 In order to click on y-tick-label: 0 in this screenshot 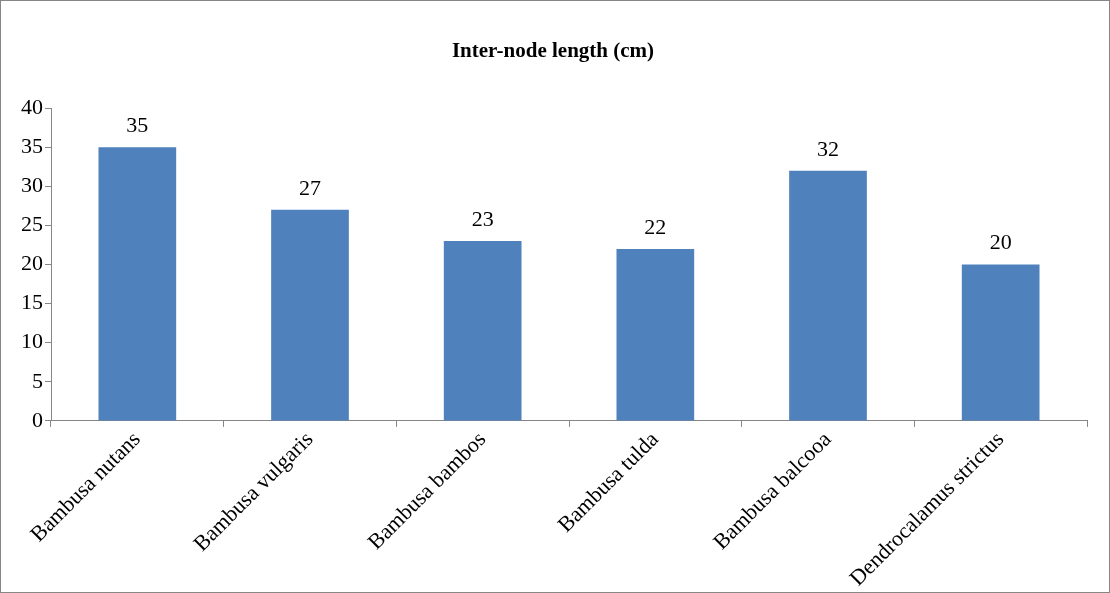, I will do `click(37, 419)`.